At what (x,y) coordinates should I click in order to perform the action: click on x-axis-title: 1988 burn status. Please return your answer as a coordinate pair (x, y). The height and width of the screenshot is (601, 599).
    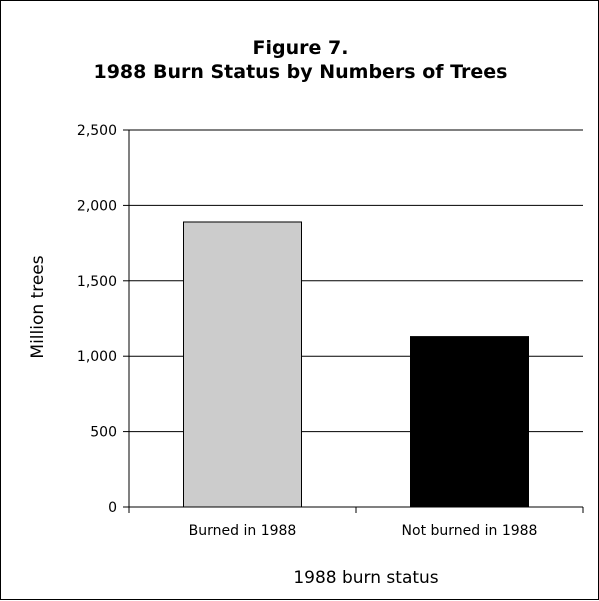
    Looking at the image, I should click on (365, 578).